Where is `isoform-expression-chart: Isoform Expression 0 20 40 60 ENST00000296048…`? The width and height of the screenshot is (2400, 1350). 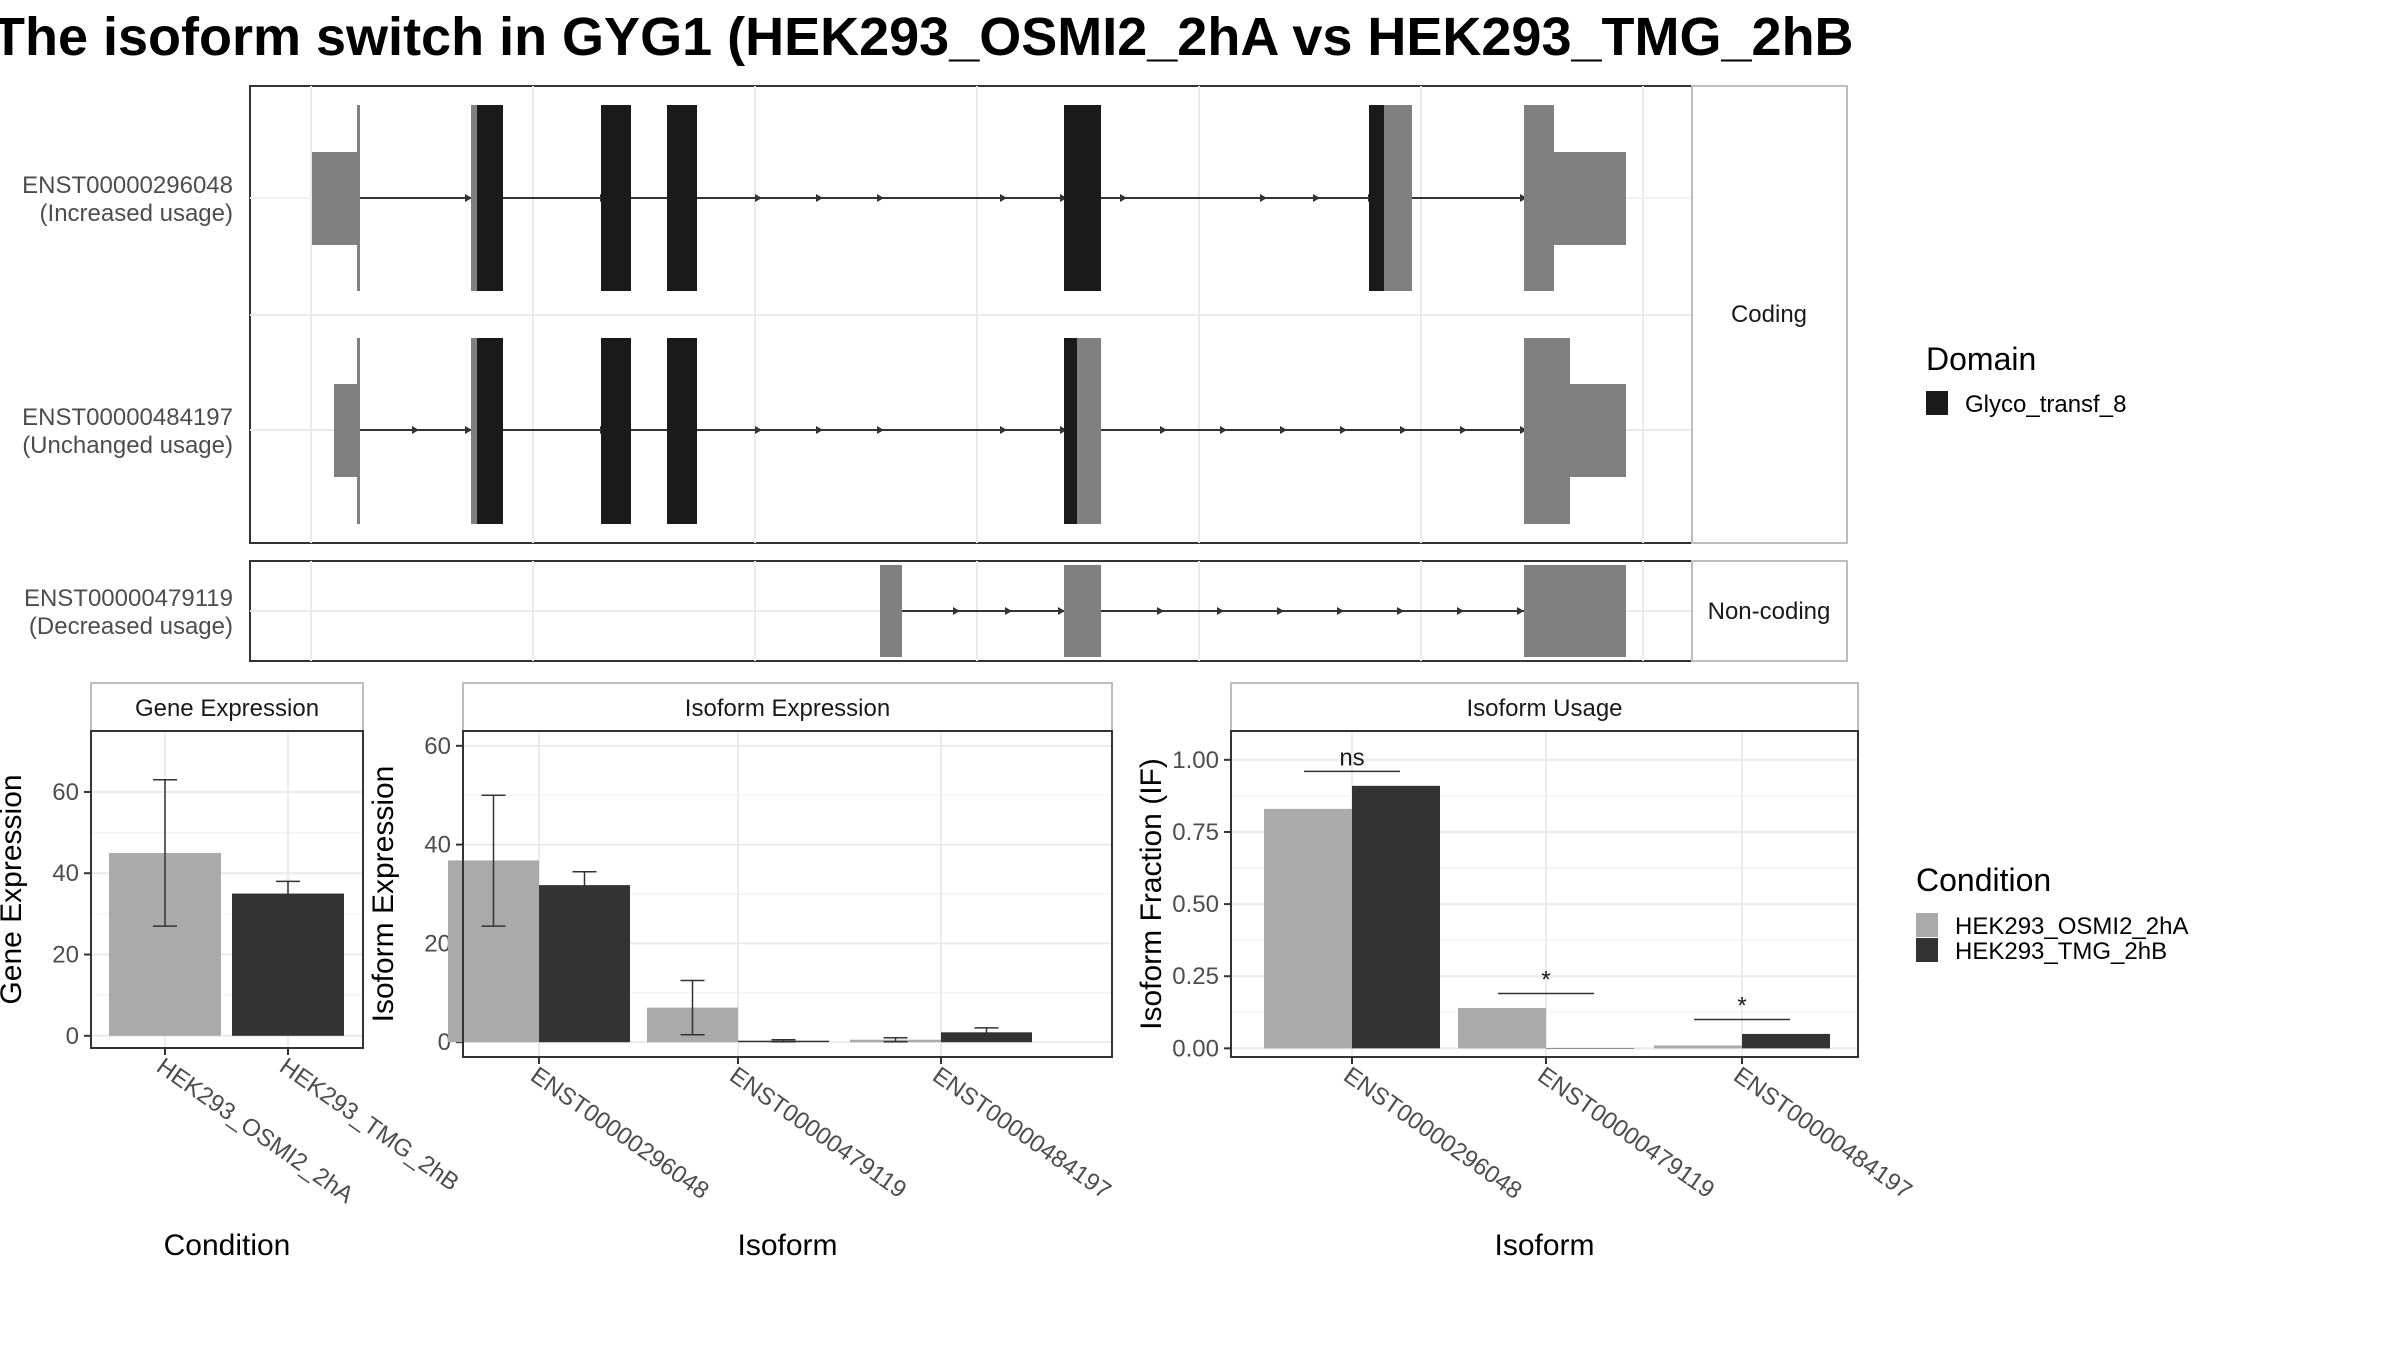 isoform-expression-chart: Isoform Expression 0 20 40 60 ENST00000296048… is located at coordinates (741, 972).